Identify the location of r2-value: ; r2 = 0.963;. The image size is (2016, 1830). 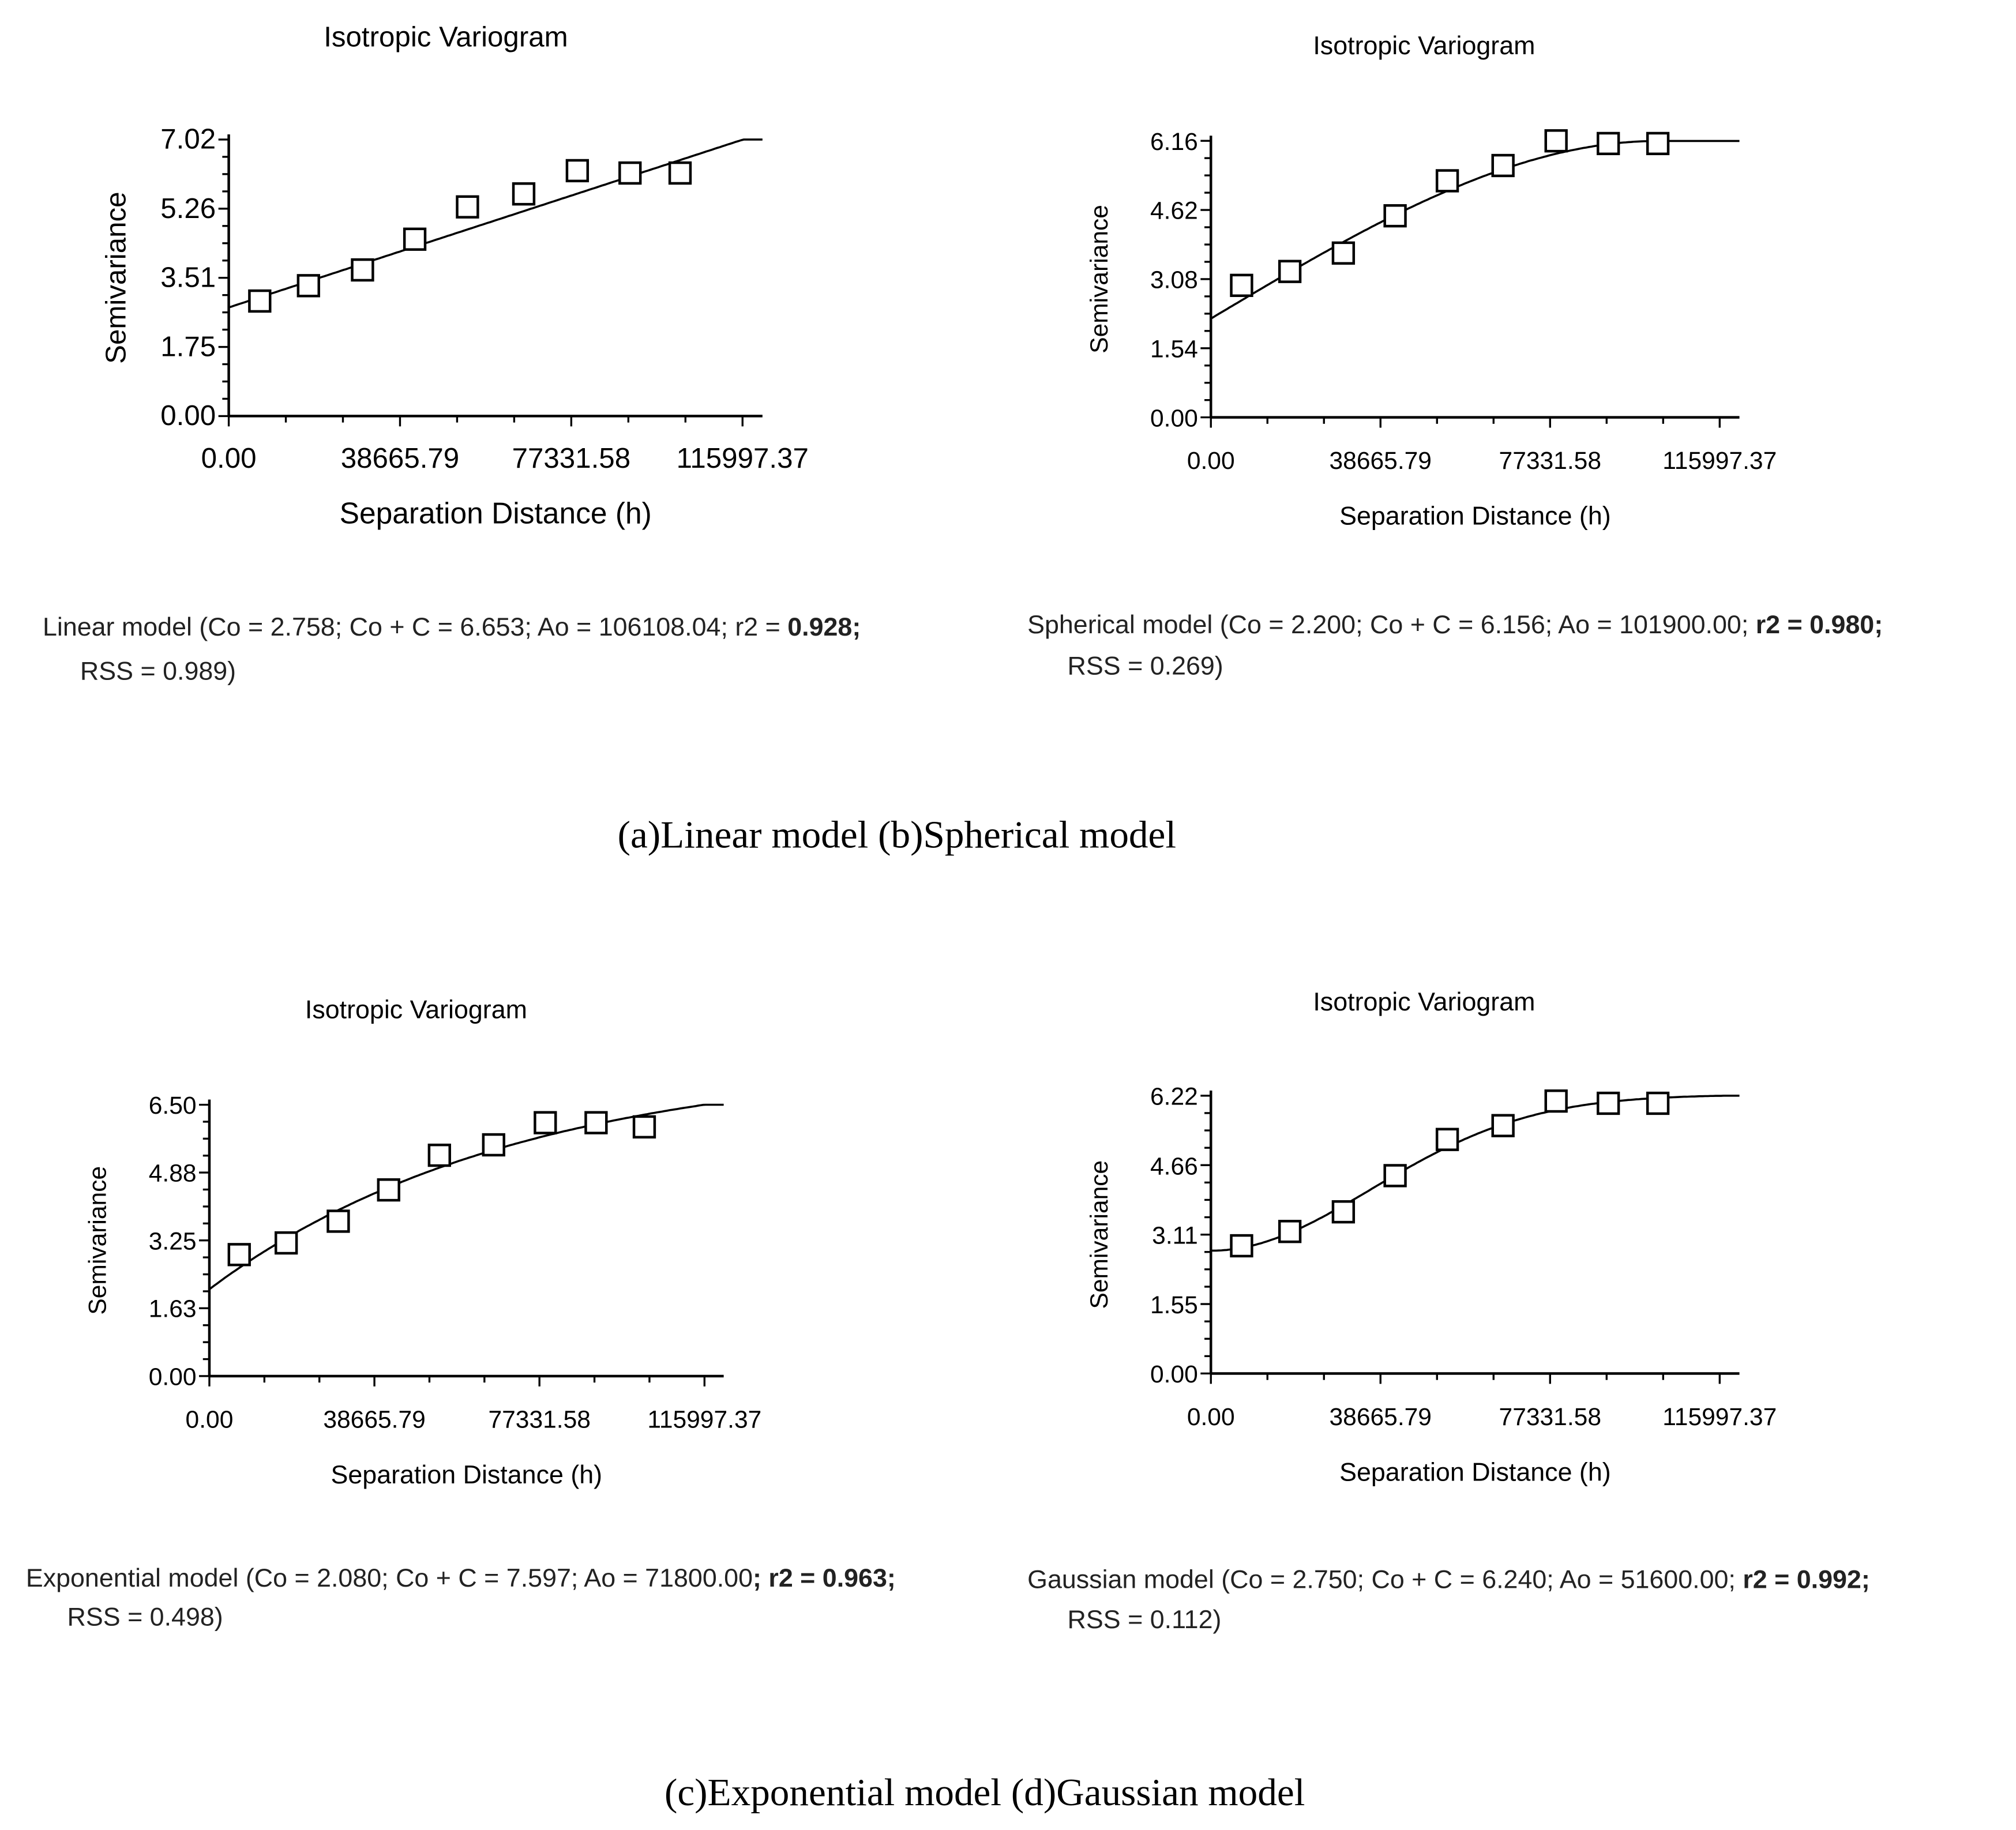
(824, 1578).